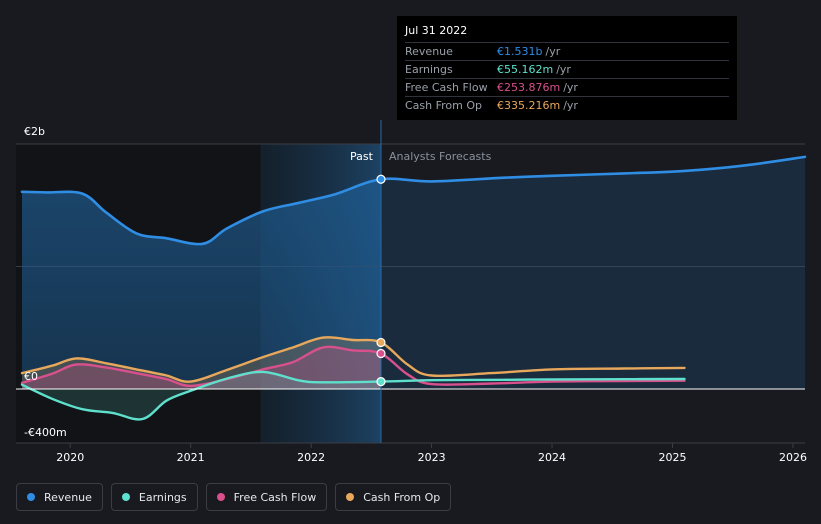 The image size is (821, 524). Describe the element at coordinates (162, 497) in the screenshot. I see `legend-label: Earnings` at that location.